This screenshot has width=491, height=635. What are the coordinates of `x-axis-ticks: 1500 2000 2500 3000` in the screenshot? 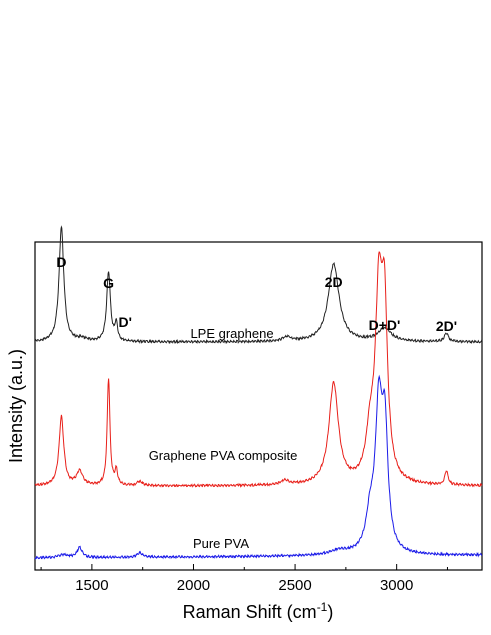 It's located at (244, 579).